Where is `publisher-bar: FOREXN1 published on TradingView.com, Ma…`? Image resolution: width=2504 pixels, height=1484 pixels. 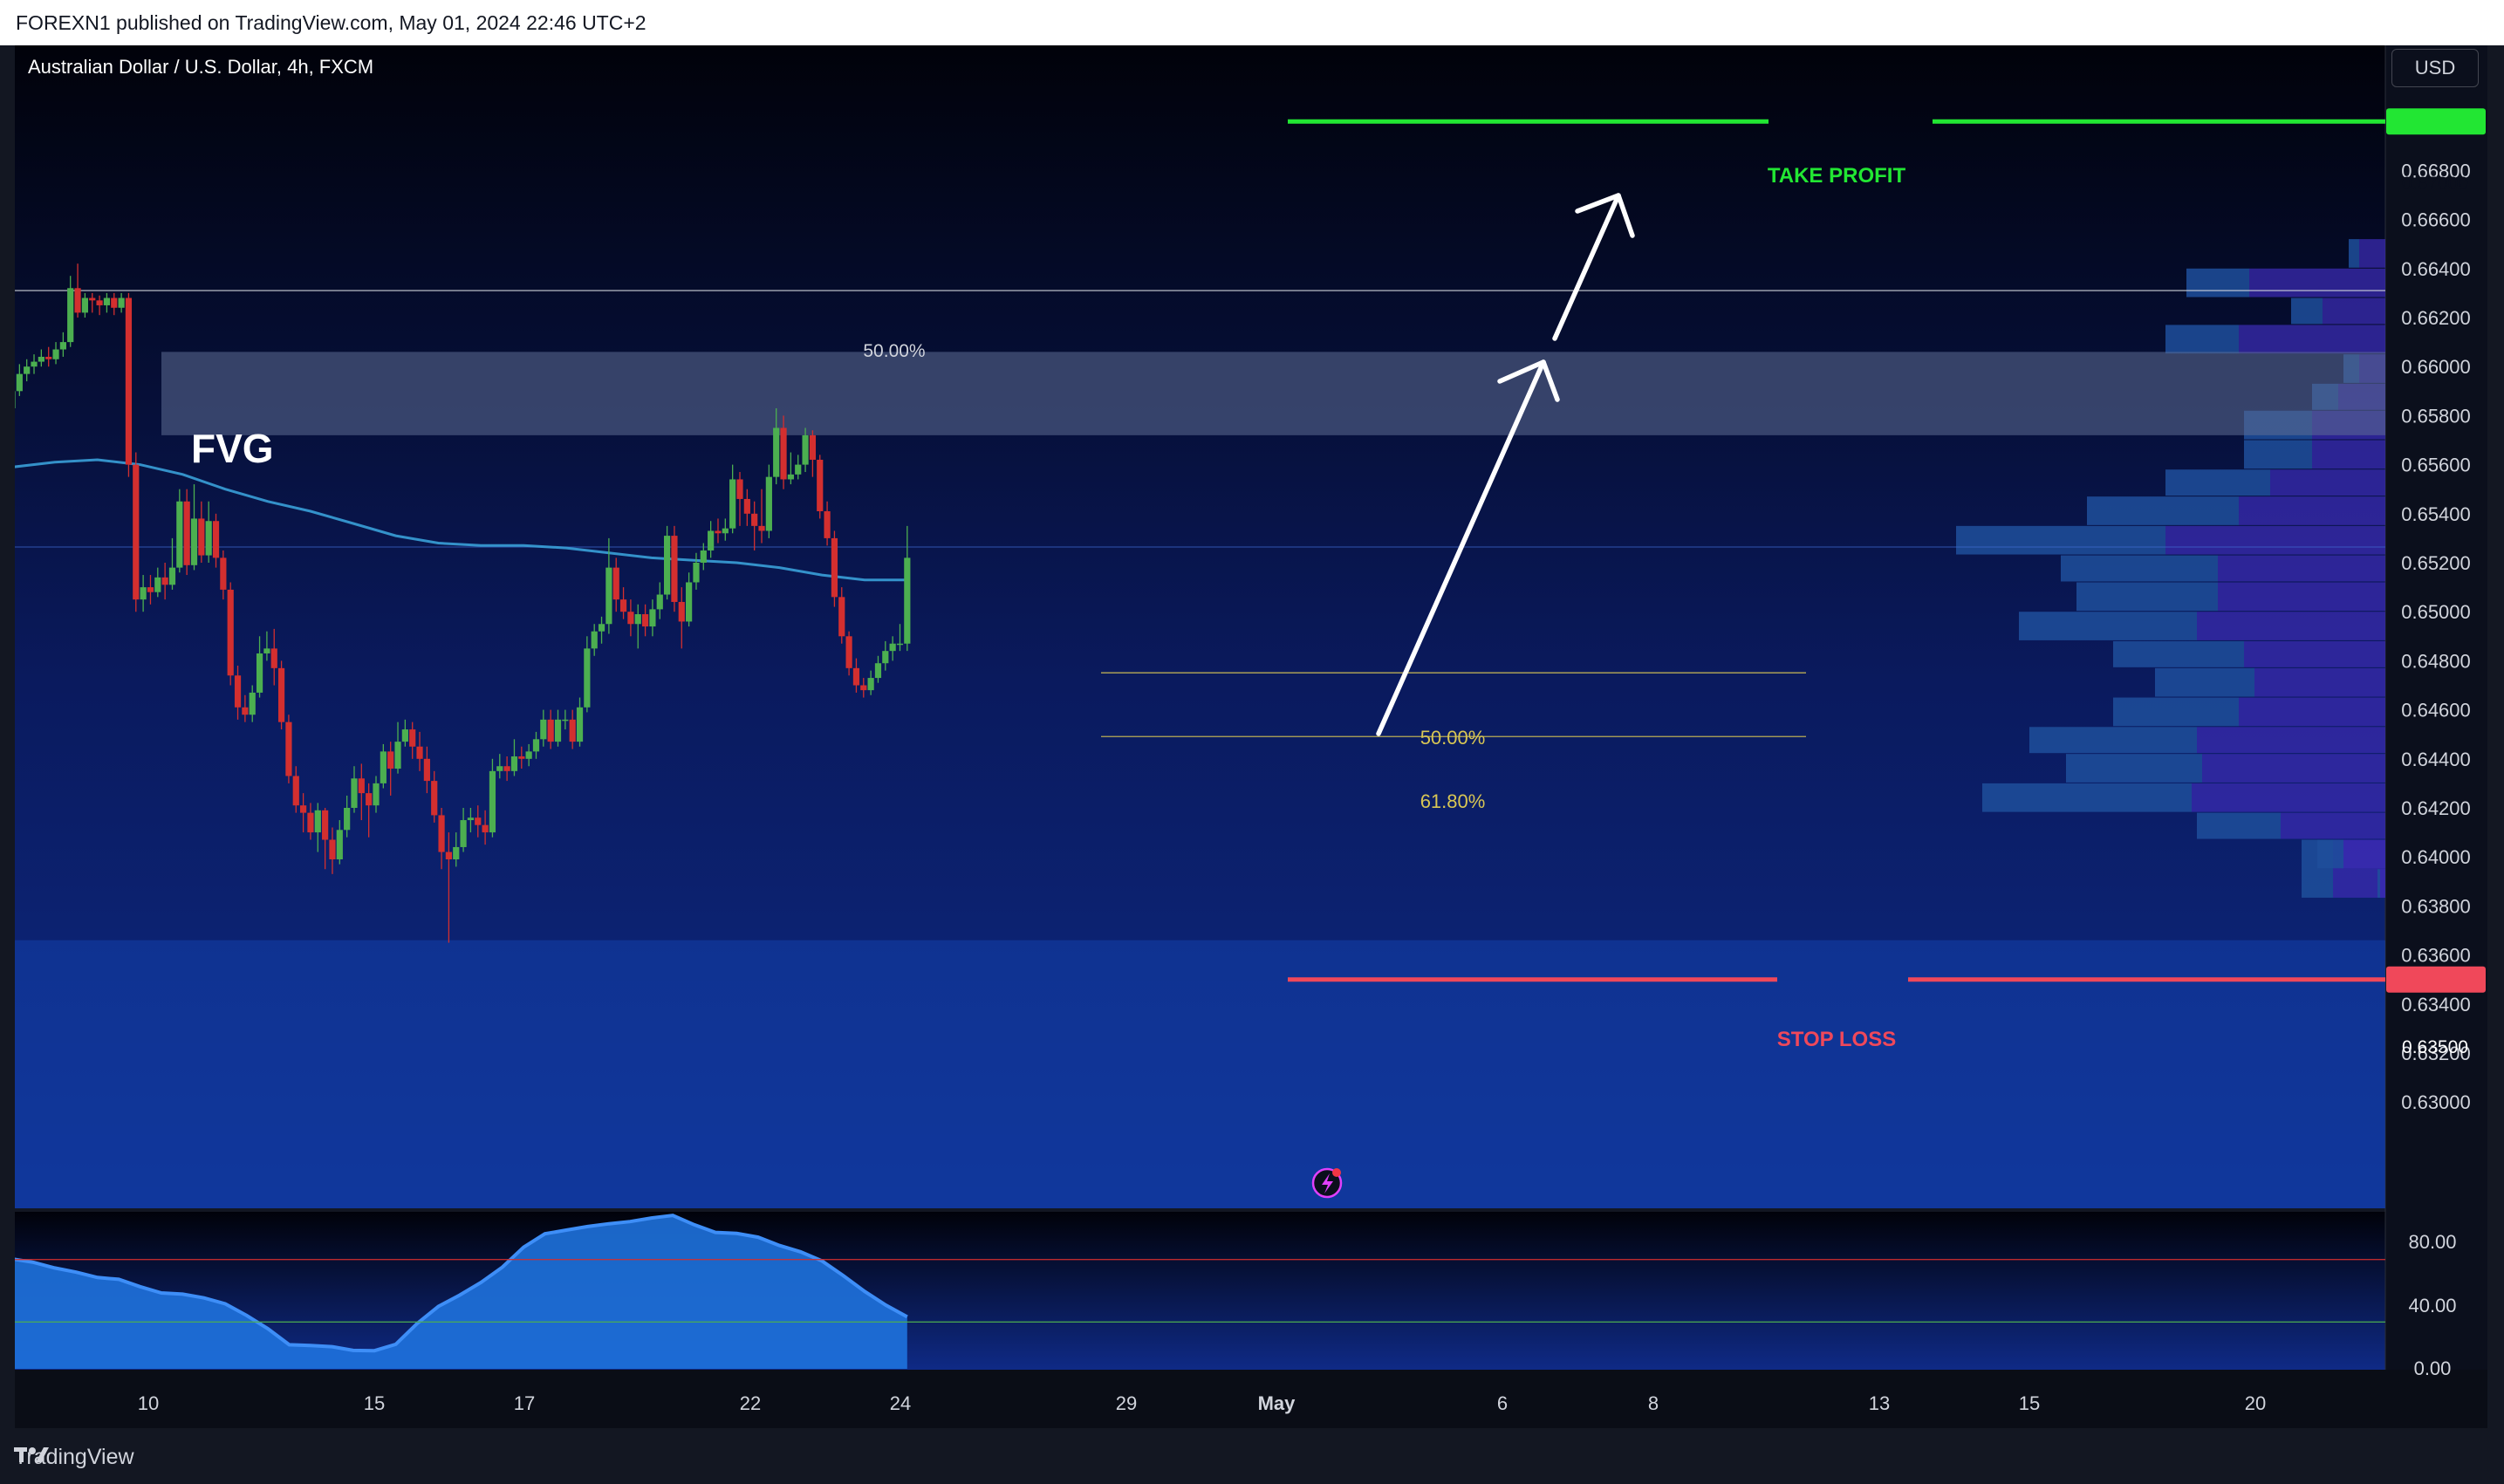 publisher-bar: FOREXN1 published on TradingView.com, Ma… is located at coordinates (1252, 22).